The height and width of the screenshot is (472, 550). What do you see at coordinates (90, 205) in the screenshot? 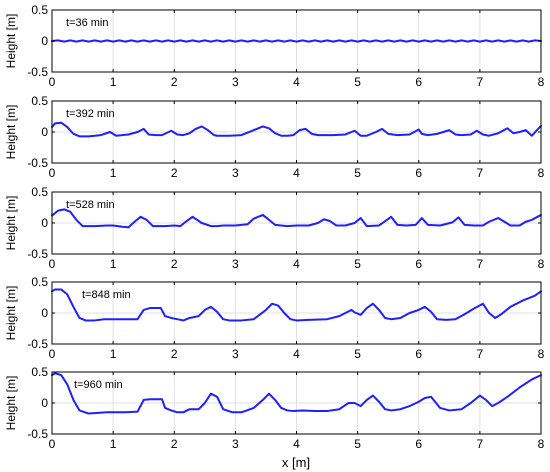
I see `time-annotation: t=528 min` at bounding box center [90, 205].